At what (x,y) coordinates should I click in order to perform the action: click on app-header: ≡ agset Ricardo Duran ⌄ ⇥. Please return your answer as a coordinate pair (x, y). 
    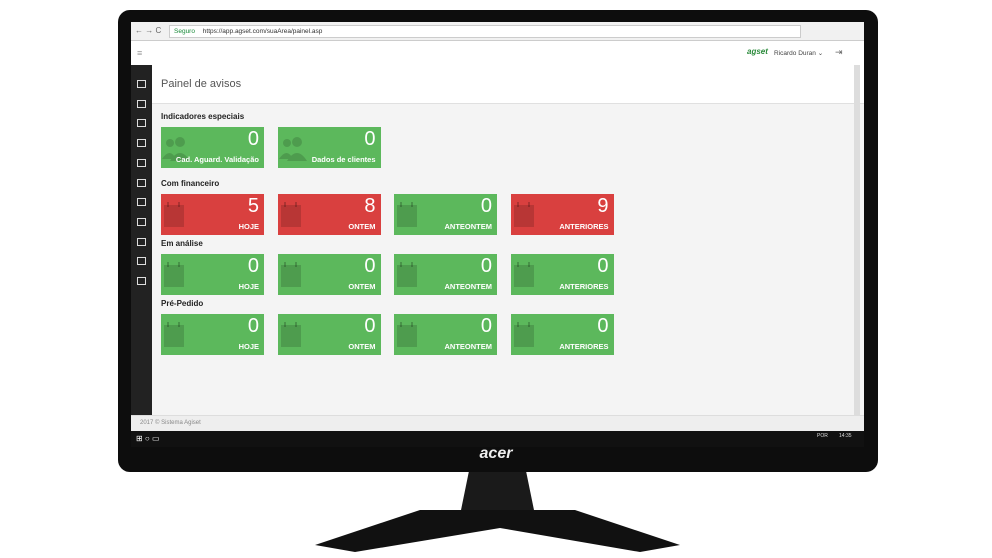
    Looking at the image, I should click on (497, 53).